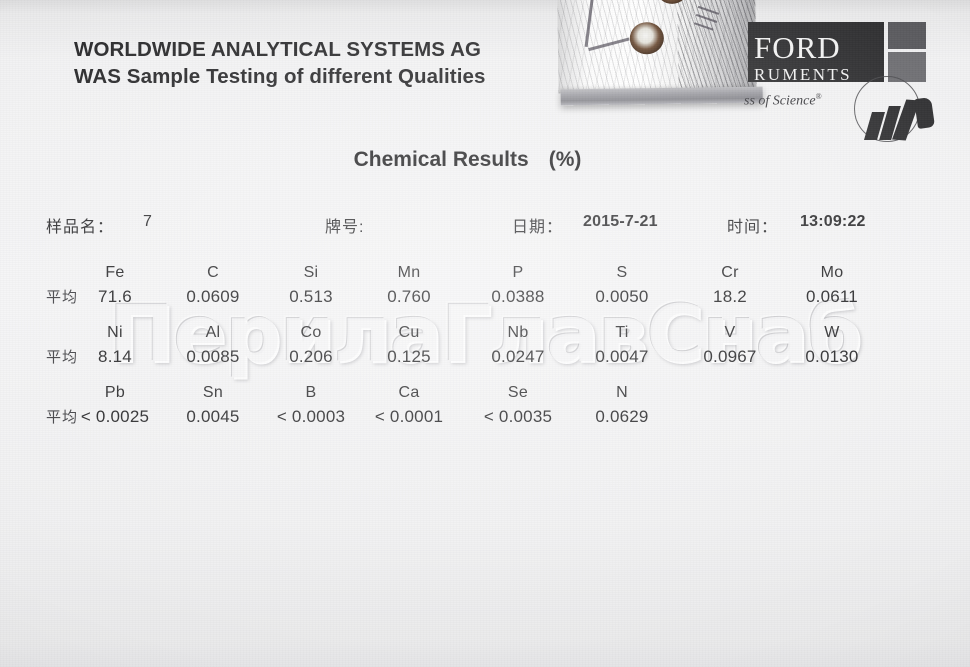  Describe the element at coordinates (409, 392) in the screenshot. I see `element-symbol: Ca` at that location.